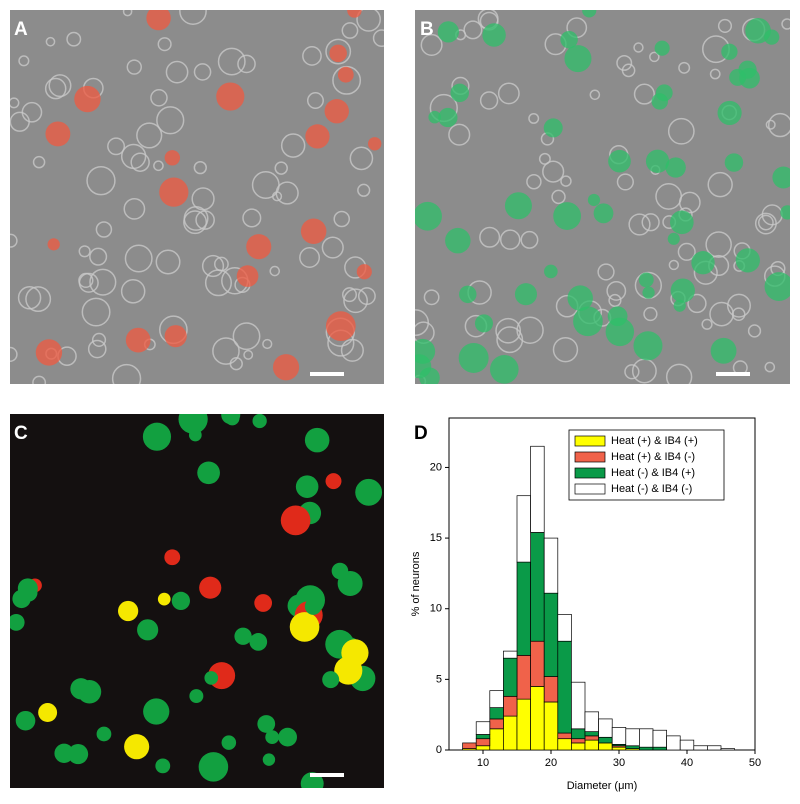 This screenshot has width=800, height=804. What do you see at coordinates (590, 489) in the screenshot?
I see `legend-swatch` at bounding box center [590, 489].